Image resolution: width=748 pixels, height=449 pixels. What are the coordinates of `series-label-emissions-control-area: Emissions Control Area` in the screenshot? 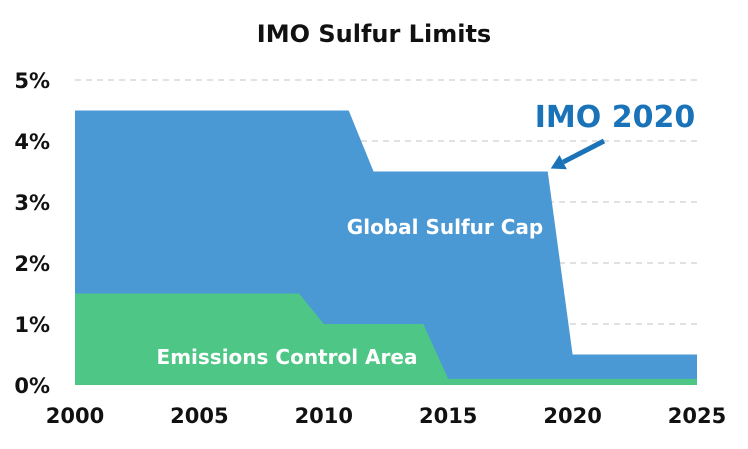 It's located at (287, 357).